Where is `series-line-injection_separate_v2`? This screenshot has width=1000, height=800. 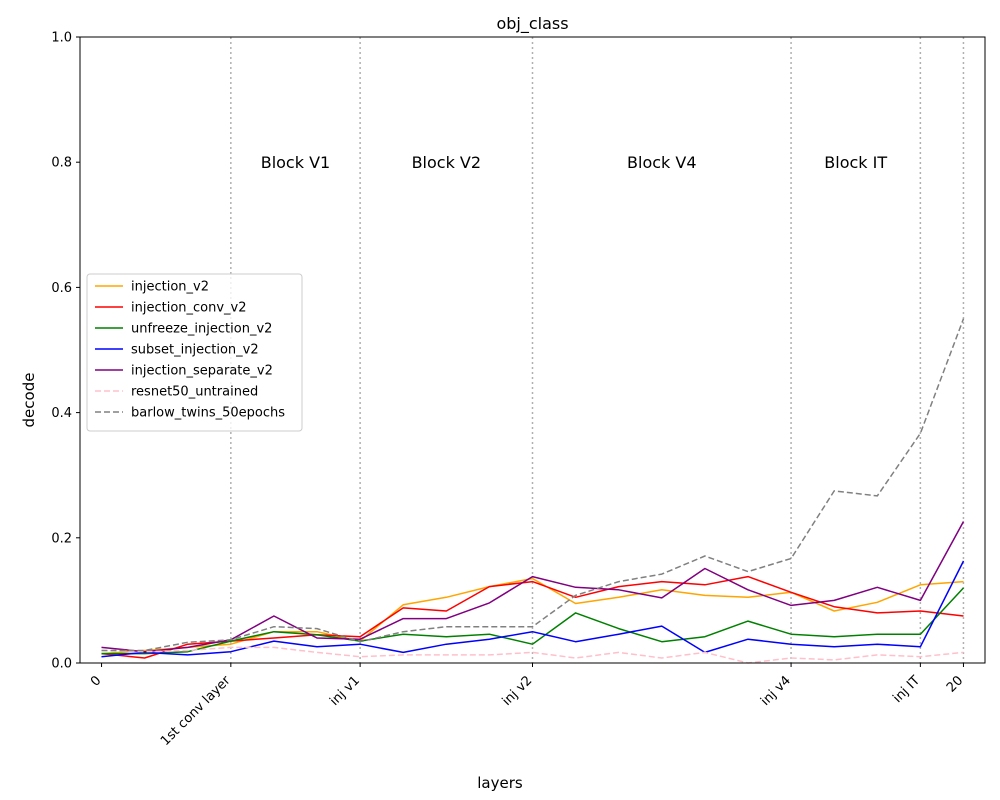 series-line-injection_separate_v2 is located at coordinates (533, 587).